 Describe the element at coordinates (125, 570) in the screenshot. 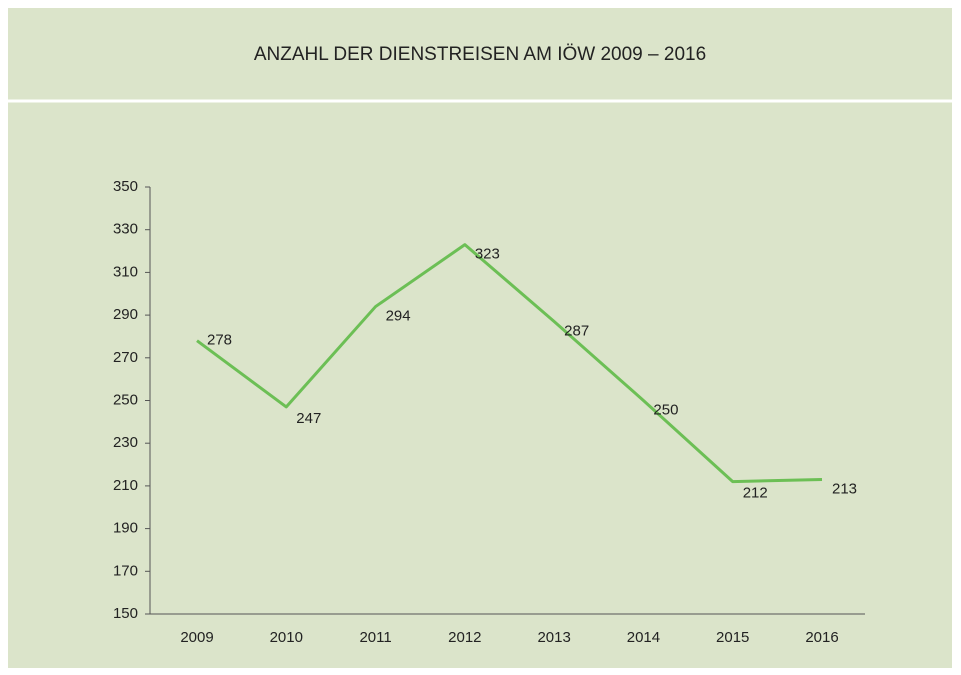

I see `y-tick-label: 170` at that location.